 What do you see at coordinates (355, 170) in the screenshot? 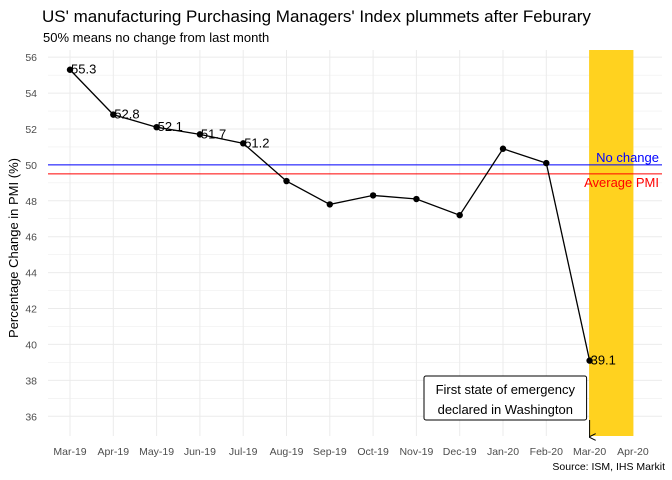
I see `reference-lines: No change Average PMI` at bounding box center [355, 170].